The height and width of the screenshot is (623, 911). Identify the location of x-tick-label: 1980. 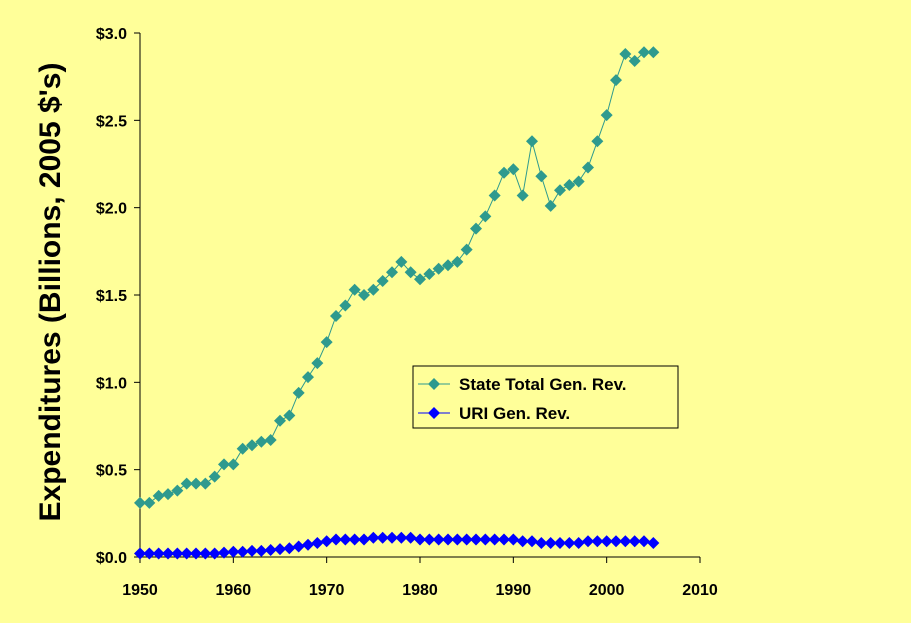
(420, 590).